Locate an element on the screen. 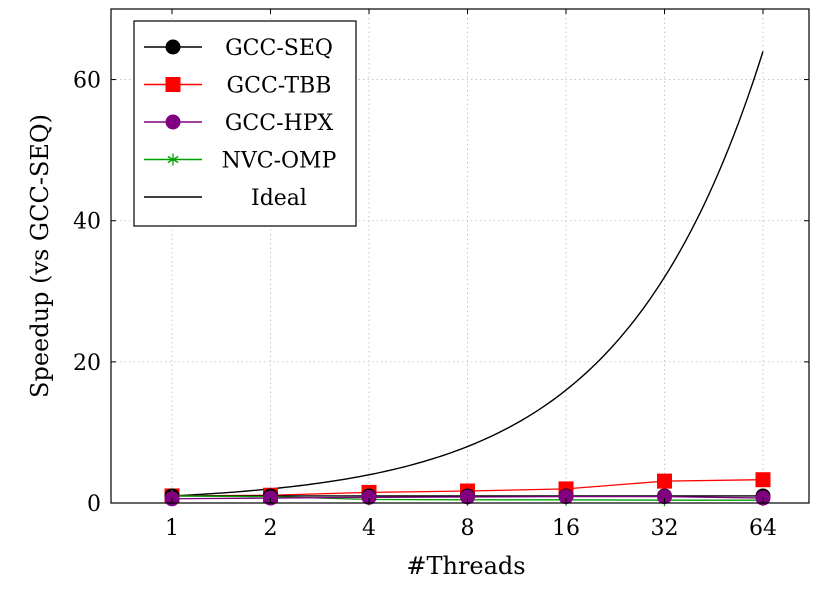  y-tick-label: 20 is located at coordinates (87, 363).